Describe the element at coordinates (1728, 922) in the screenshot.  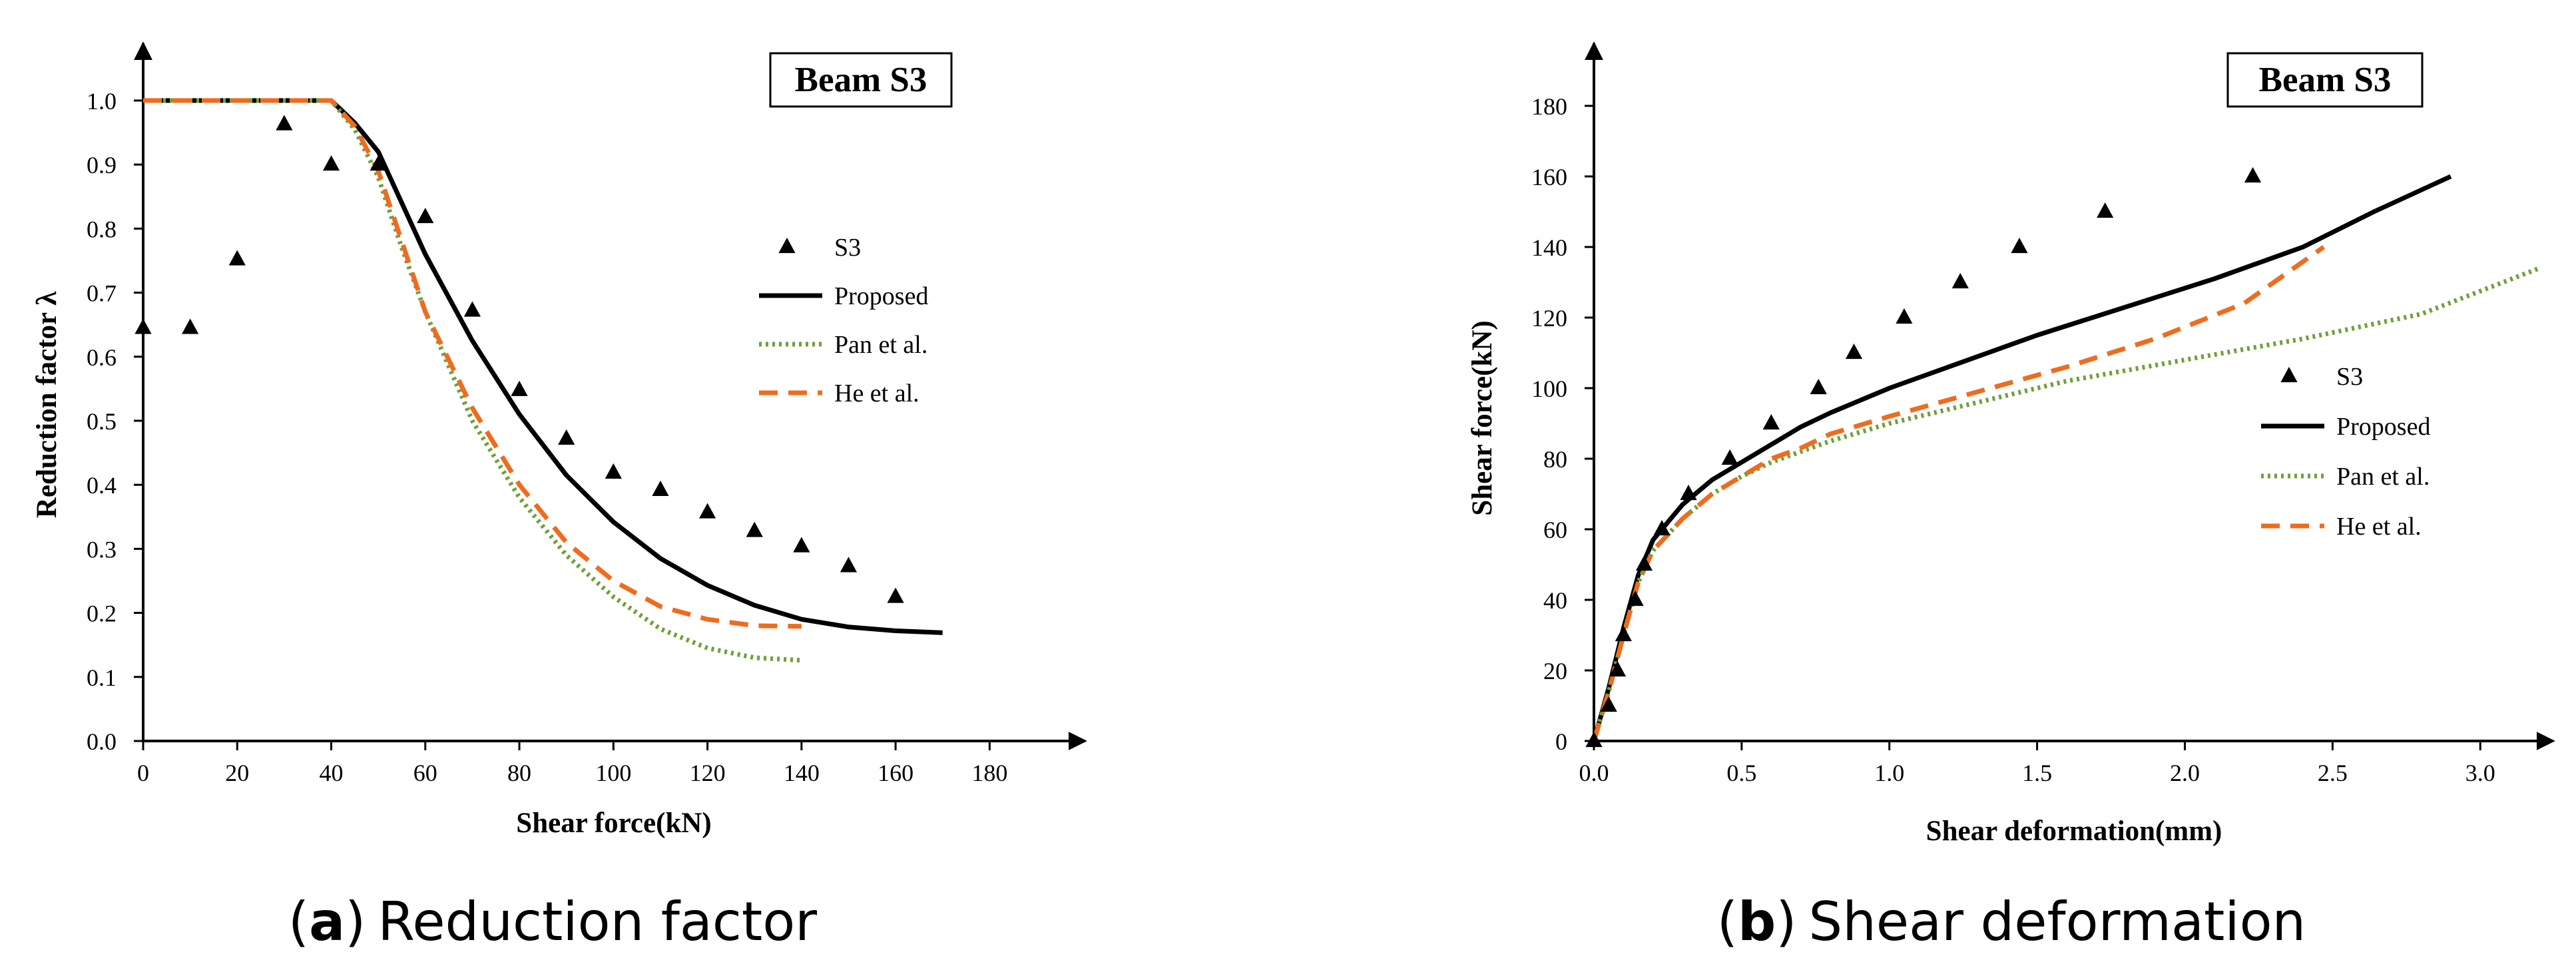
I see `caption-b-open: (` at that location.